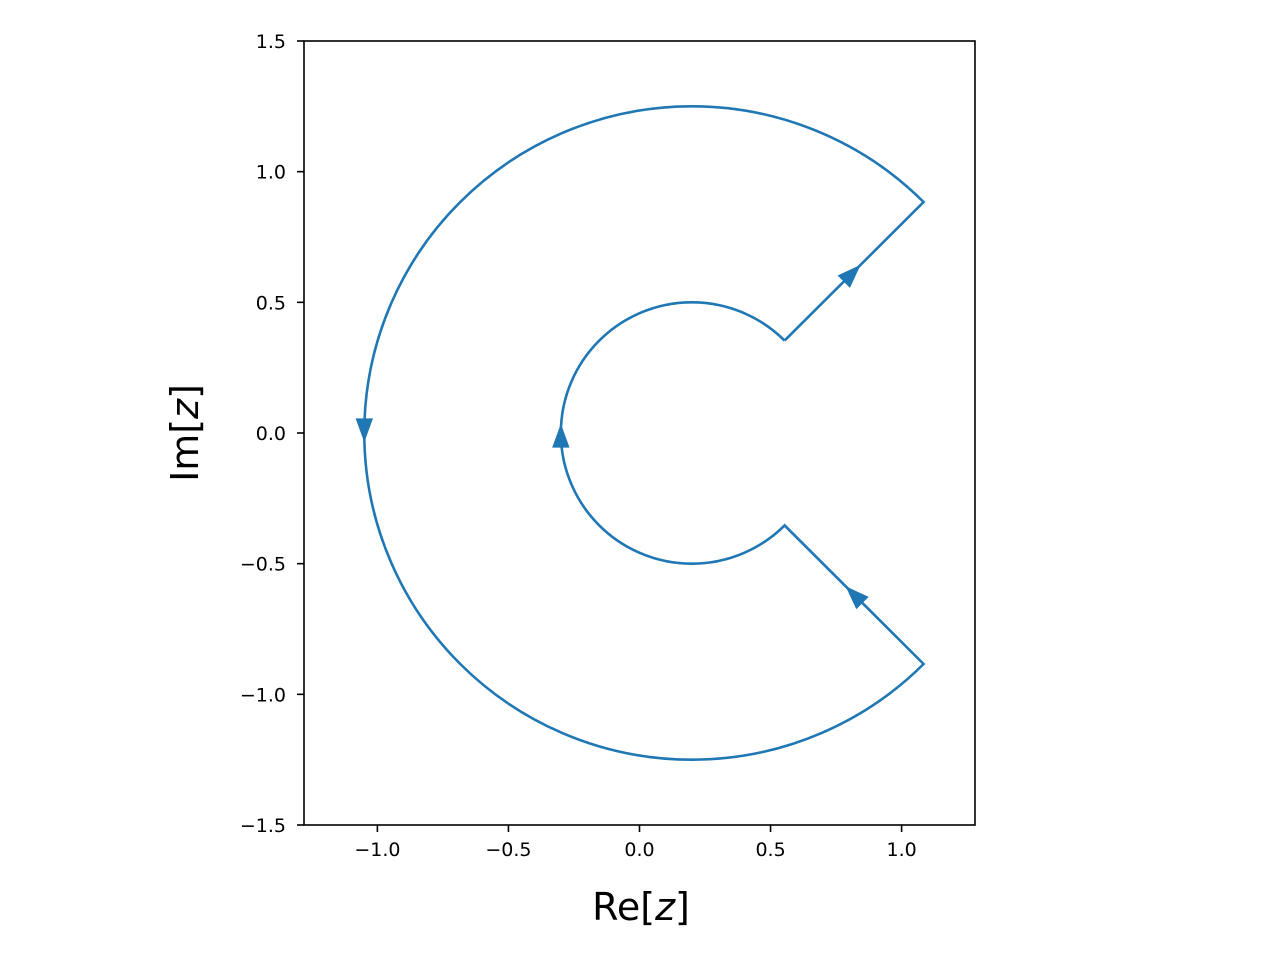  What do you see at coordinates (271, 42) in the screenshot?
I see `y-tick-label: 1.5` at bounding box center [271, 42].